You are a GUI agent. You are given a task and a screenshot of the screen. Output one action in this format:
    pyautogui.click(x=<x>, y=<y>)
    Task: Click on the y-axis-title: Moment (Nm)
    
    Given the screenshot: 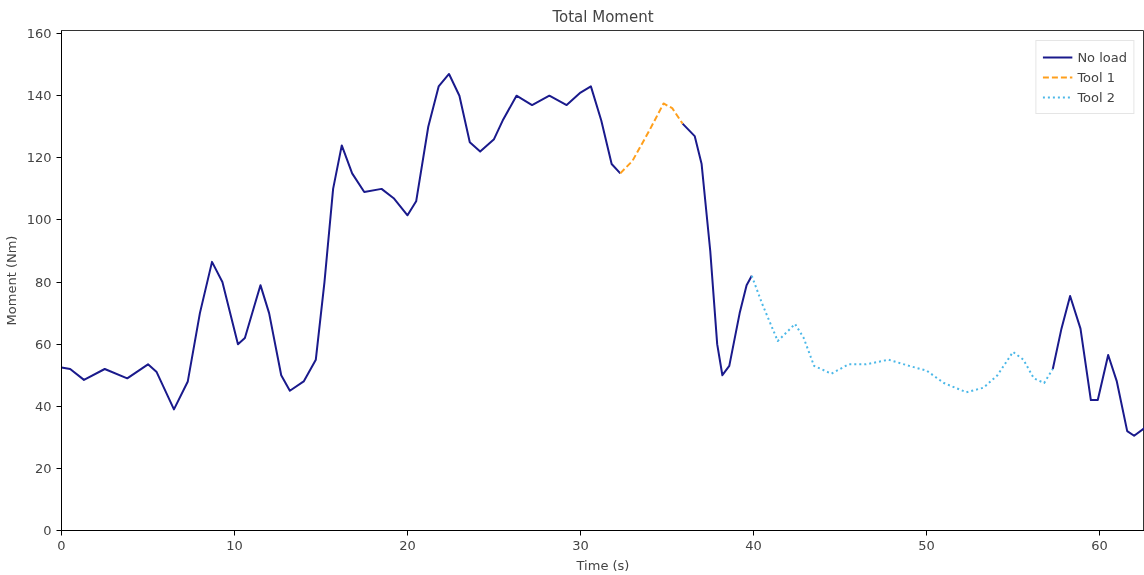 What is the action you would take?
    pyautogui.click(x=11, y=280)
    